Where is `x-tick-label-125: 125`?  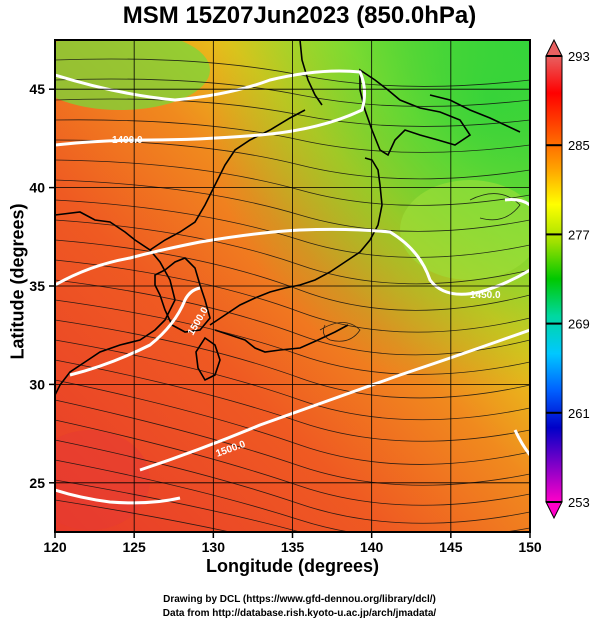 x-tick-label-125: 125 is located at coordinates (134, 547).